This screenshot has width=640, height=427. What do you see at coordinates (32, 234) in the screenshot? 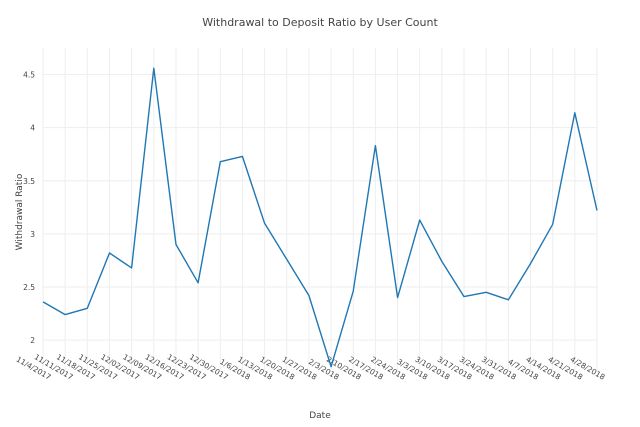
I see `y-tick-label: 3` at bounding box center [32, 234].